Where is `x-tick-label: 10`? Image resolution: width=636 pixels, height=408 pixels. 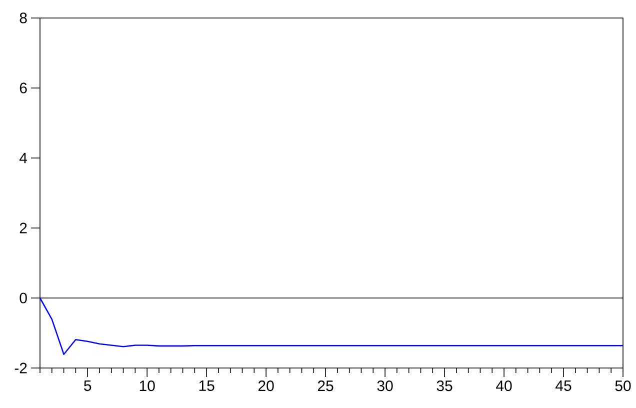
x-tick-label: 10 is located at coordinates (147, 386).